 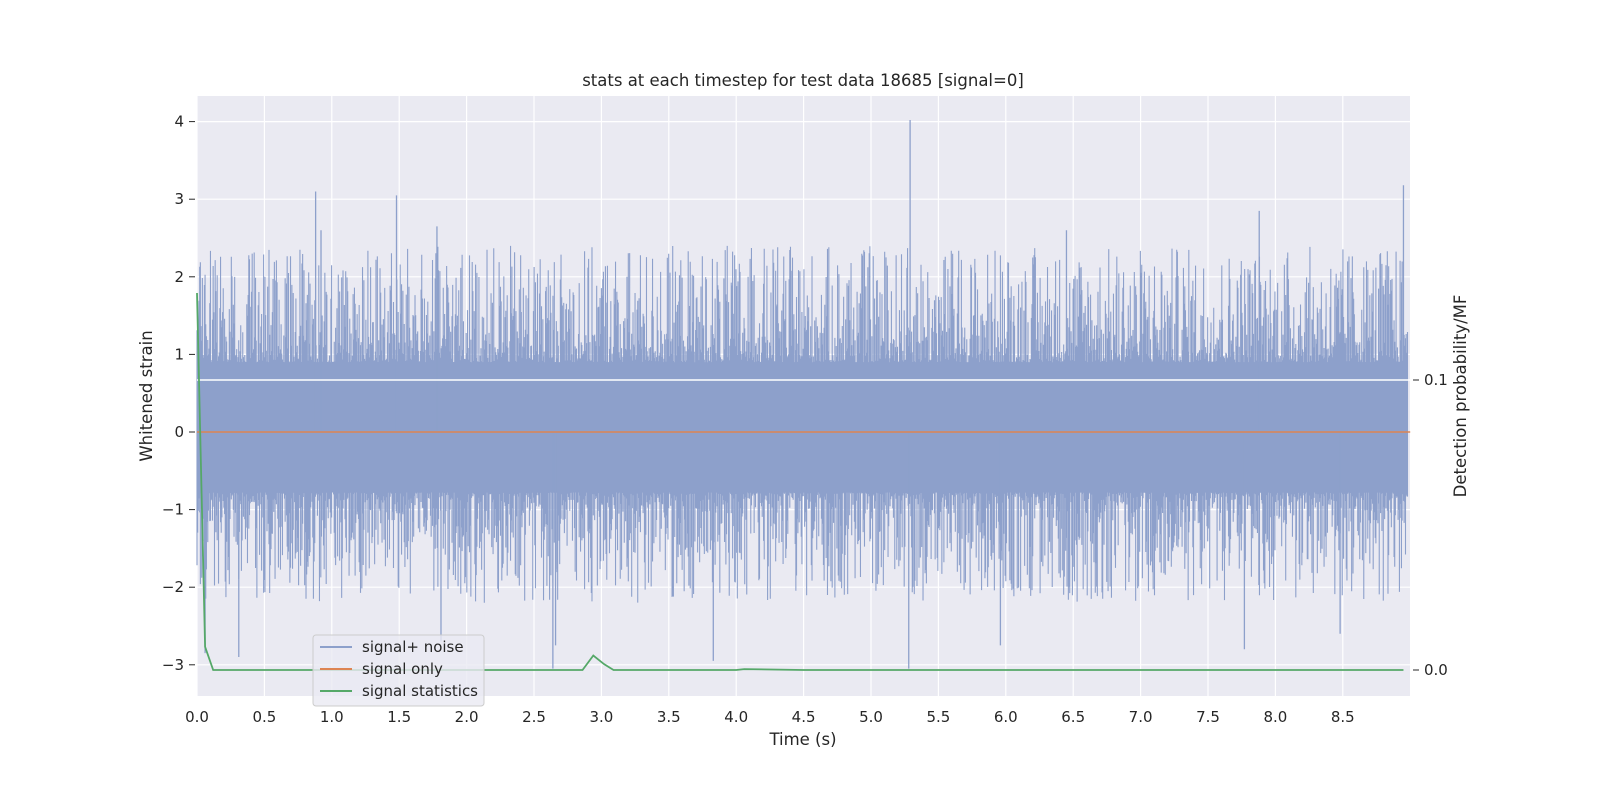 What do you see at coordinates (402, 669) in the screenshot?
I see `legend-label-signal-only: signal only` at bounding box center [402, 669].